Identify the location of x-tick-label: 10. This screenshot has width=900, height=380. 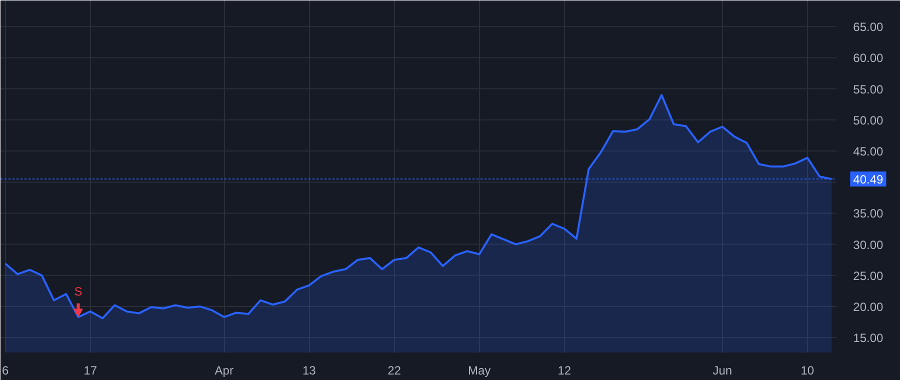
(807, 371).